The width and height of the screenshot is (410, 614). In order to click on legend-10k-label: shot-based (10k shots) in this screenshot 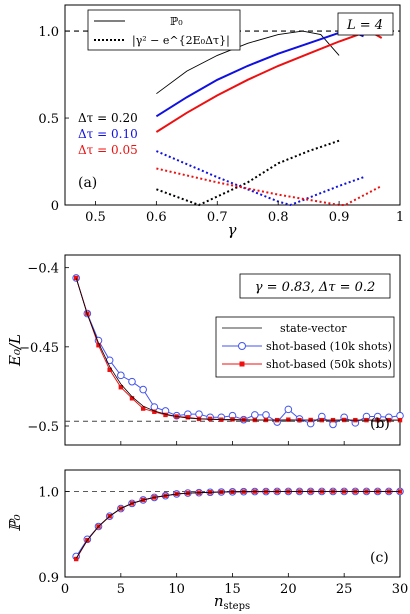, I will do `click(329, 346)`.